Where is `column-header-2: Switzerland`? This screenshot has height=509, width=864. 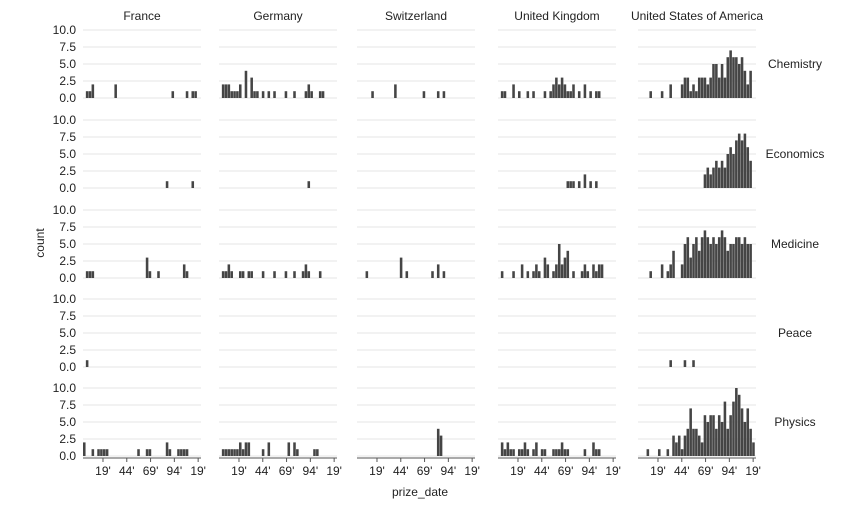
column-header-2: Switzerland is located at coordinates (416, 16).